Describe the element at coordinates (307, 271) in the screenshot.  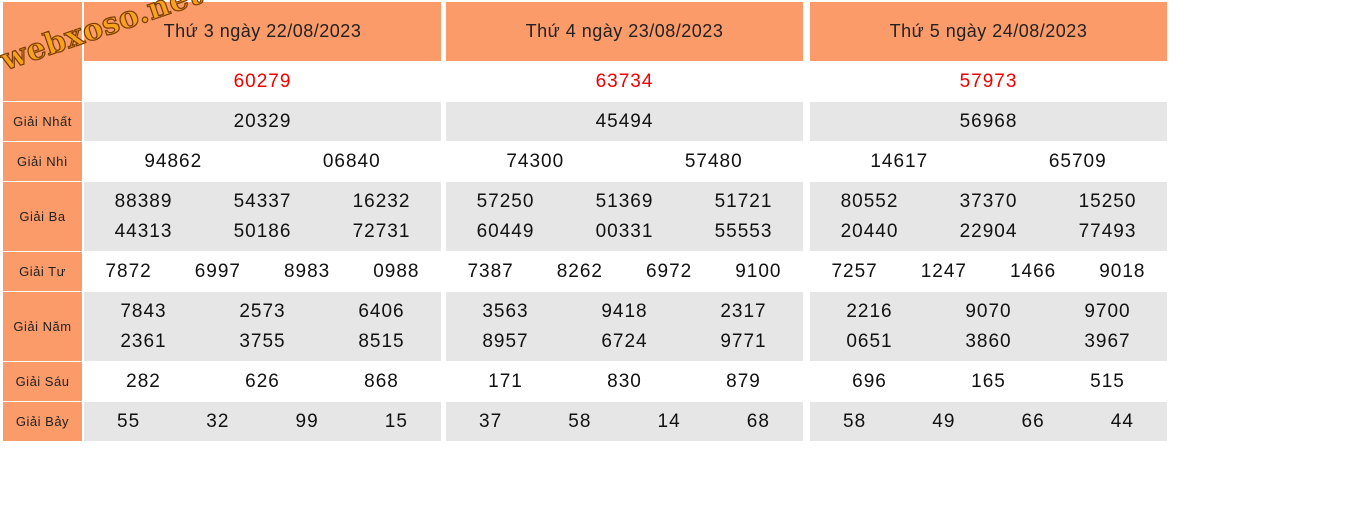
I see `prize-number: 8983` at that location.